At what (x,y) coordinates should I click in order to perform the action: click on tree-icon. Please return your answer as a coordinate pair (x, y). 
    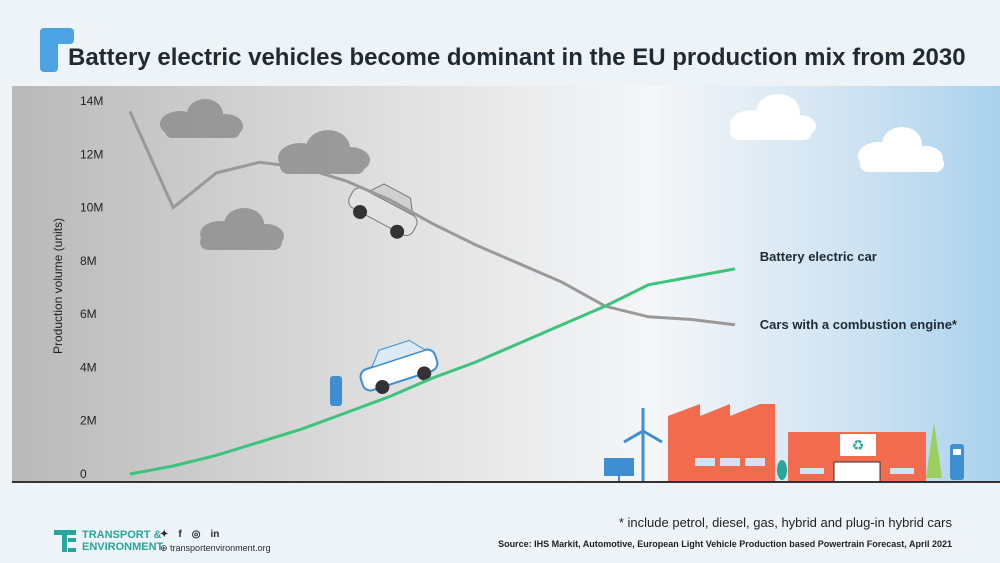
    Looking at the image, I should click on (859, 451).